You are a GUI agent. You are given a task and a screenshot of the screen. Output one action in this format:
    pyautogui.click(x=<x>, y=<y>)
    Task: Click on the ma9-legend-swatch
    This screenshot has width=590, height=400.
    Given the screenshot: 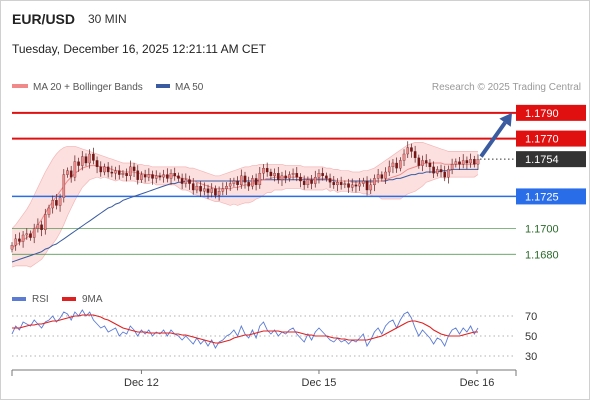 What is the action you would take?
    pyautogui.click(x=69, y=299)
    